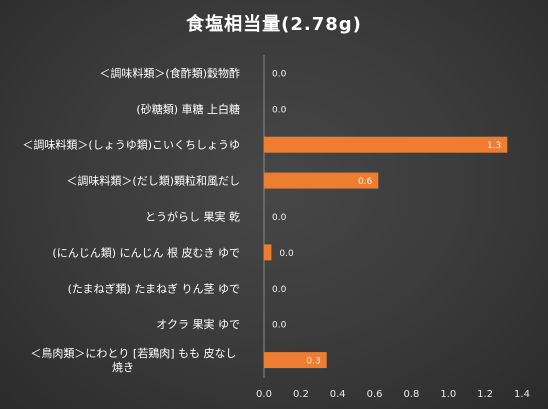 Image resolution: width=548 pixels, height=409 pixels. Describe the element at coordinates (375, 394) in the screenshot. I see `x-tick-label: 0.6` at that location.